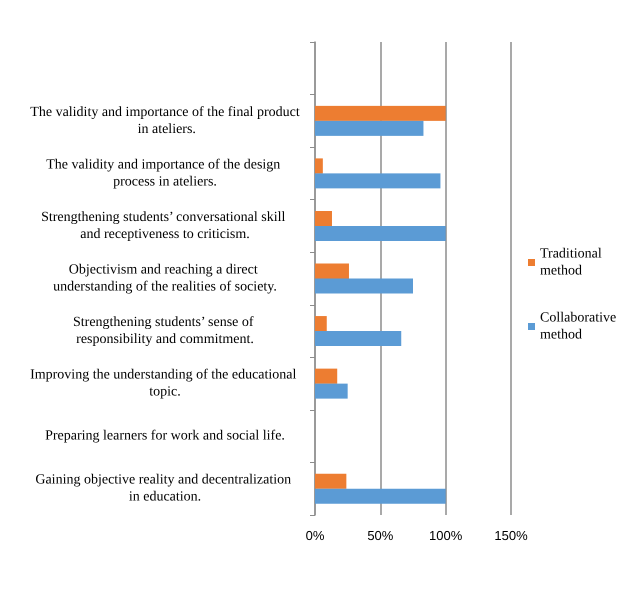  Describe the element at coordinates (165, 226) in the screenshot. I see `y-tick-label: Strengthening students’ conversational skill and receptiveness to criticism.` at that location.